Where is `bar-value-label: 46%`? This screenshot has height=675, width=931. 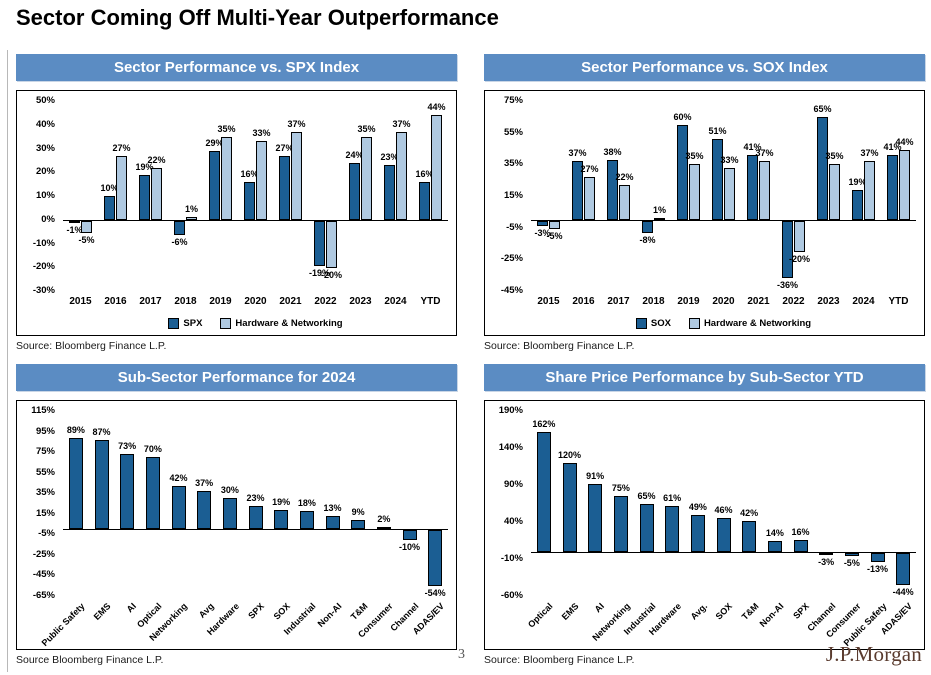 bar-value-label: 46% is located at coordinates (723, 509).